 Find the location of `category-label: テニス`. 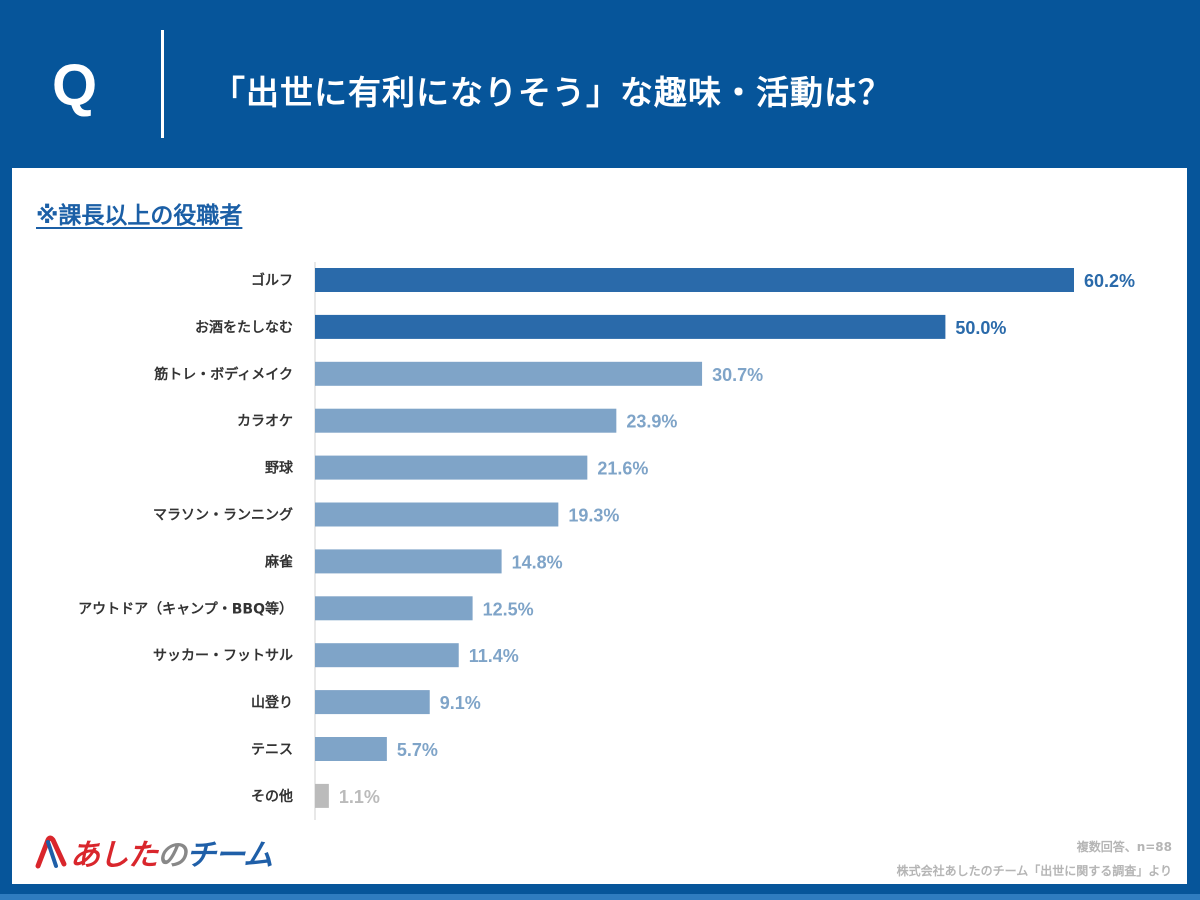

category-label: テニス is located at coordinates (272, 750).